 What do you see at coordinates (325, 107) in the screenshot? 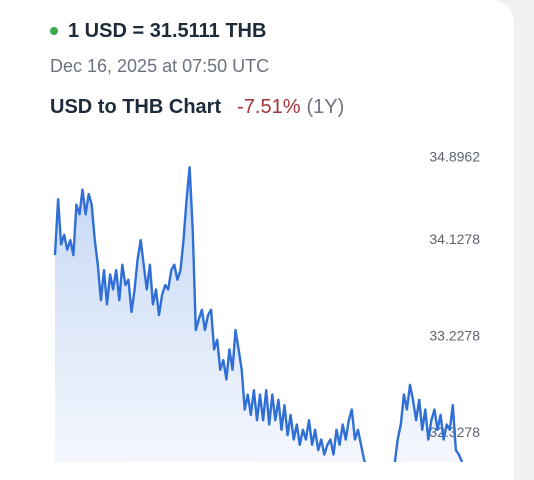
I see `period: (1Y)` at bounding box center [325, 107].